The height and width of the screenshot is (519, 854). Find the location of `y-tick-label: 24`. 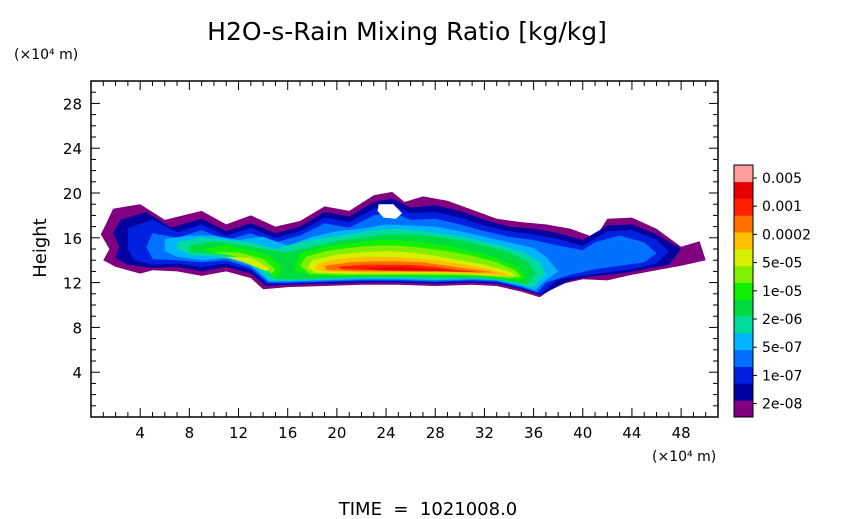

y-tick-label: 24 is located at coordinates (72, 149).